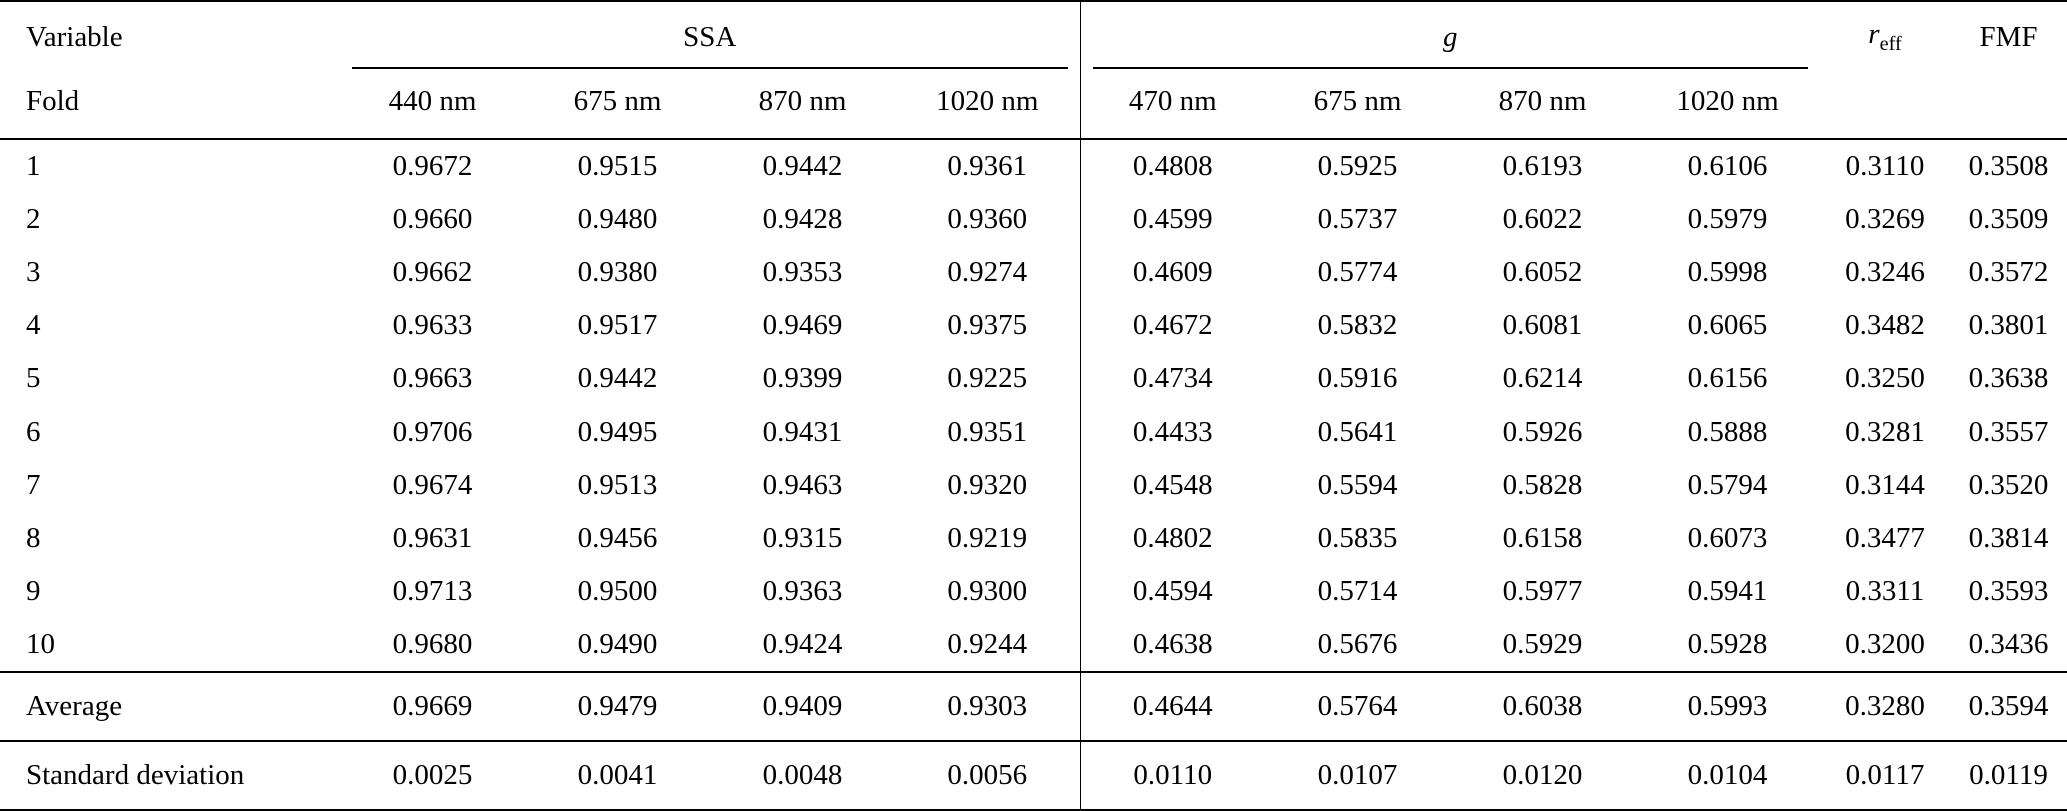  Describe the element at coordinates (1357, 643) in the screenshot. I see `g-675-cell: 0.5676` at that location.